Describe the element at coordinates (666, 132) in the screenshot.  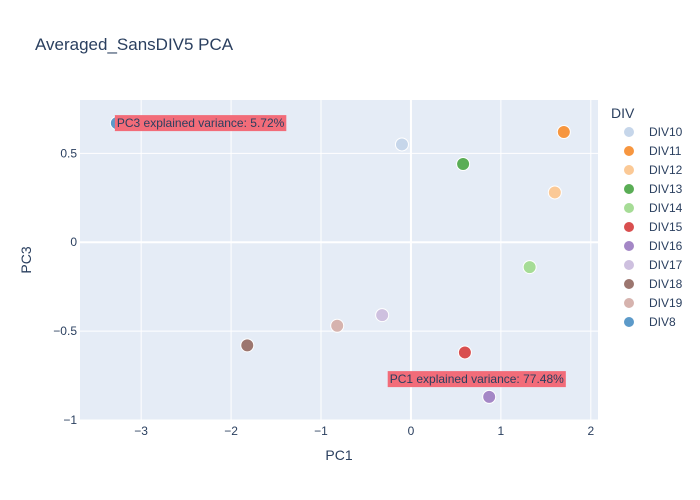
I see `legend-label: DIV10` at that location.